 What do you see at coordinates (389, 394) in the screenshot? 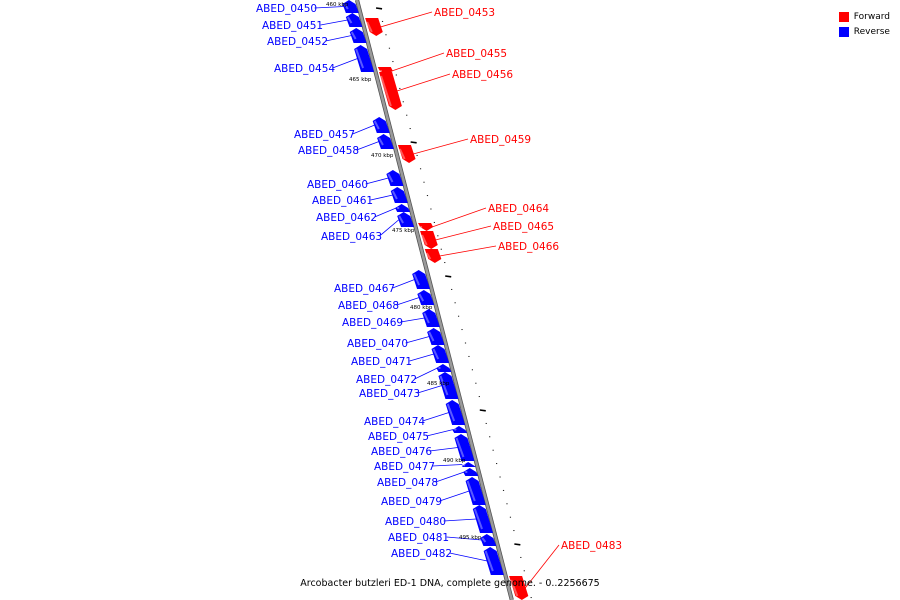
I see `gene-label: ABED_0473` at bounding box center [389, 394].